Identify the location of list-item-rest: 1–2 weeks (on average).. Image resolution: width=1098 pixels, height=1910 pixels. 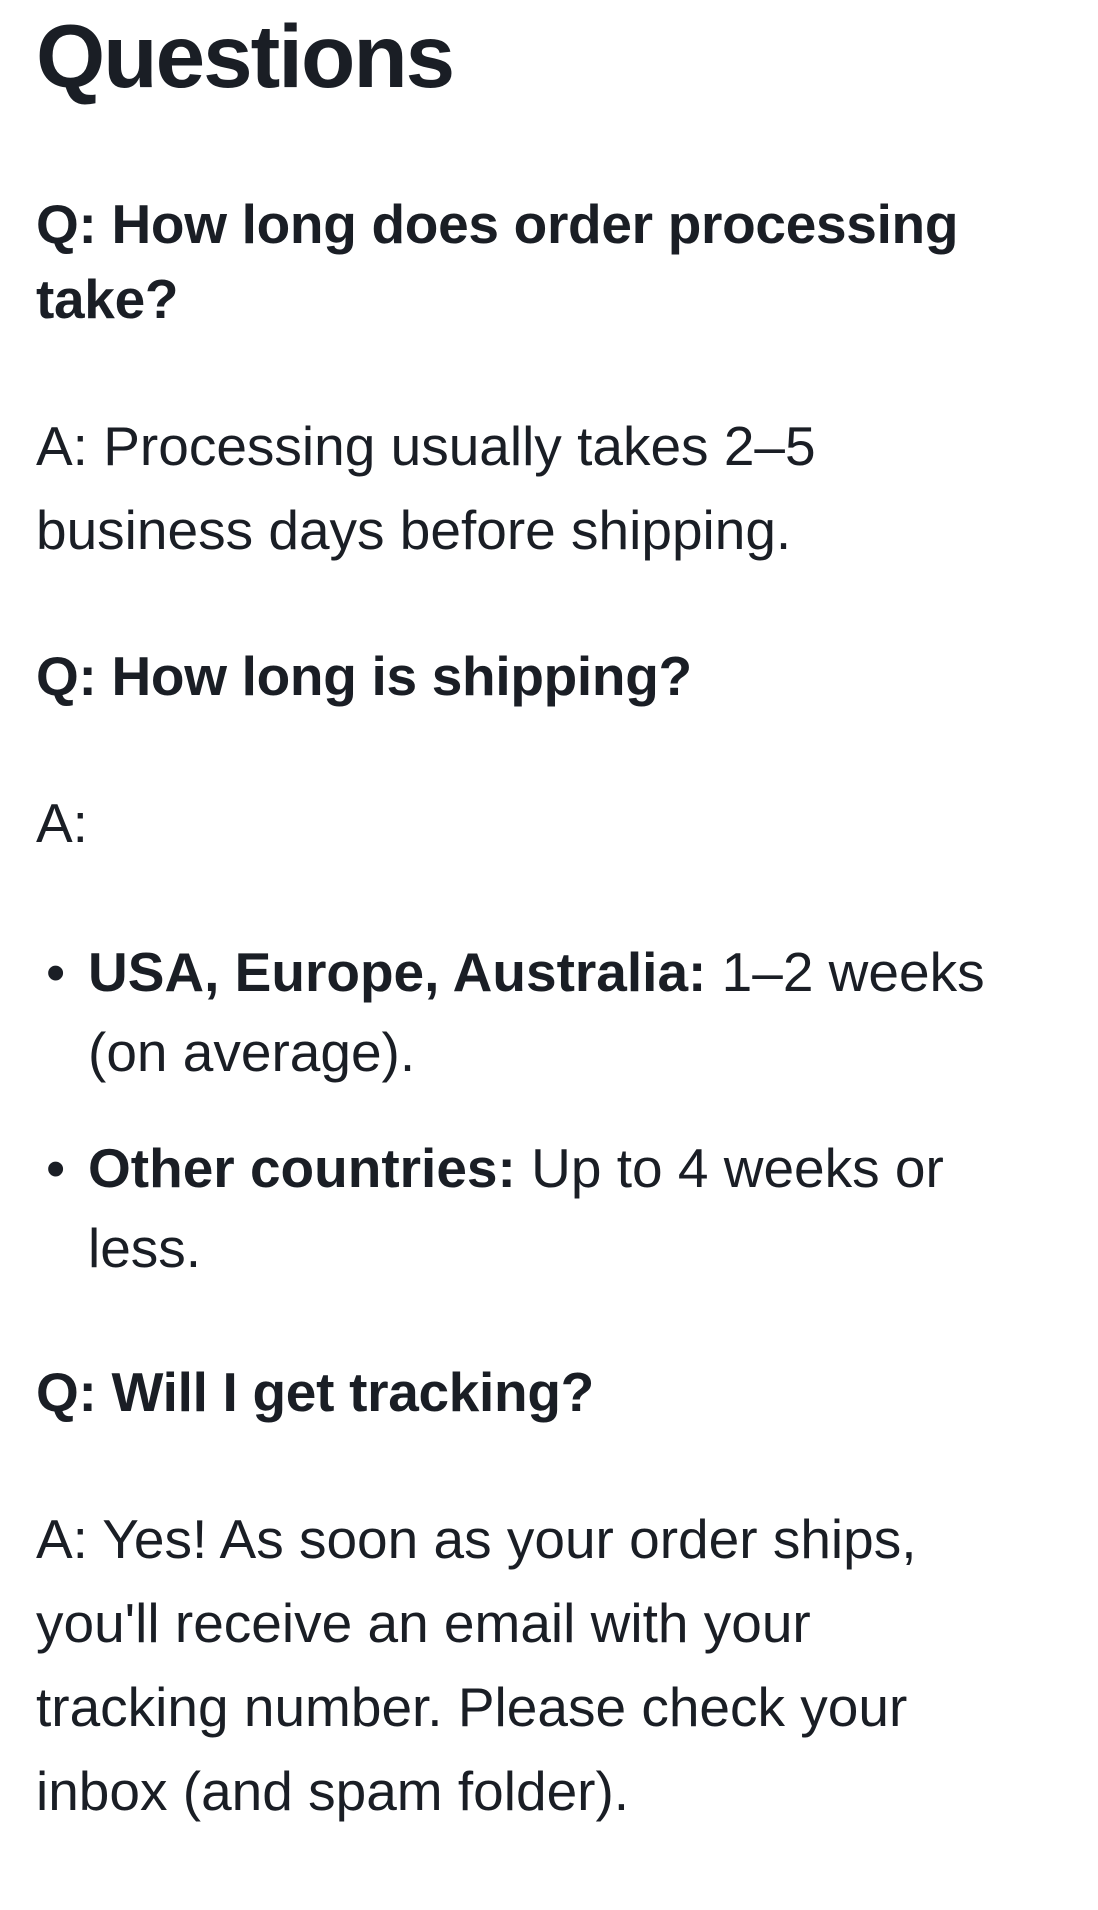
(536, 1011).